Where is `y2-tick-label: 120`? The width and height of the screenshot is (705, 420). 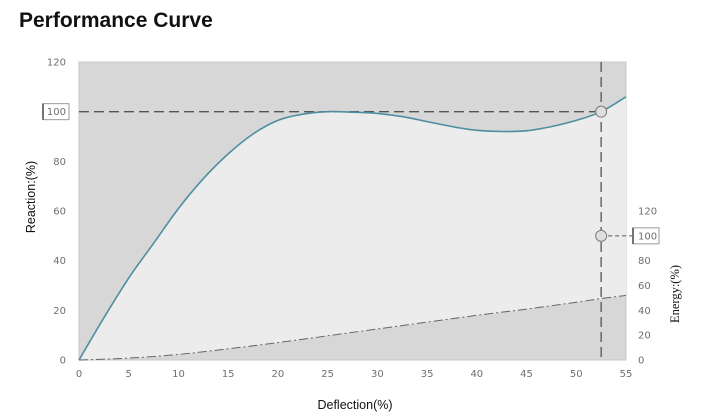
y2-tick-label: 120 is located at coordinates (647, 212).